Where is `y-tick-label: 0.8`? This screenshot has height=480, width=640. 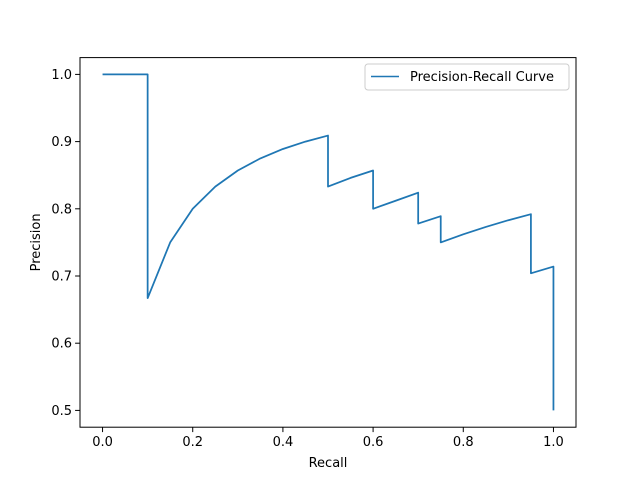 y-tick-label: 0.8 is located at coordinates (61, 209).